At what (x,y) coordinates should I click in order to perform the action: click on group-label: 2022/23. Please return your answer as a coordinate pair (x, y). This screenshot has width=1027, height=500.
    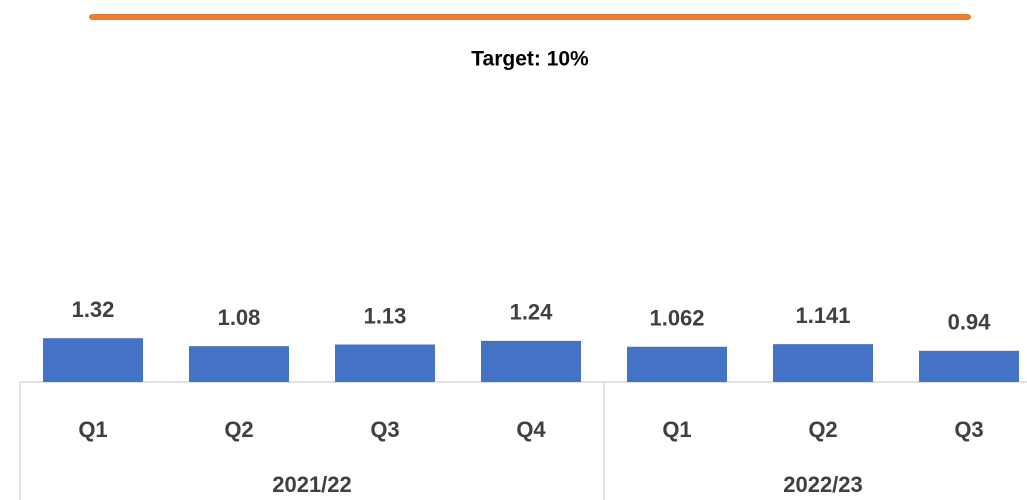
    Looking at the image, I should click on (823, 484).